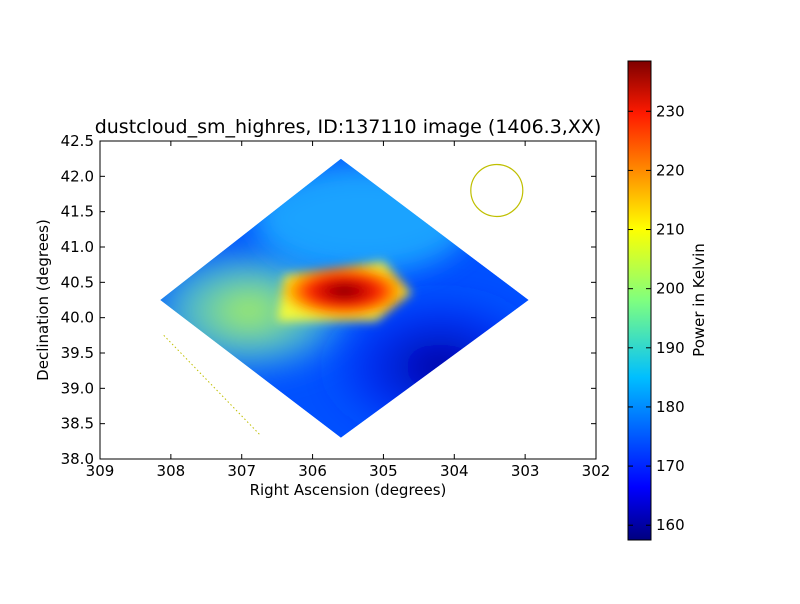 The height and width of the screenshot is (604, 800). What do you see at coordinates (670, 525) in the screenshot?
I see `colorbar-tick-label: 160` at bounding box center [670, 525].